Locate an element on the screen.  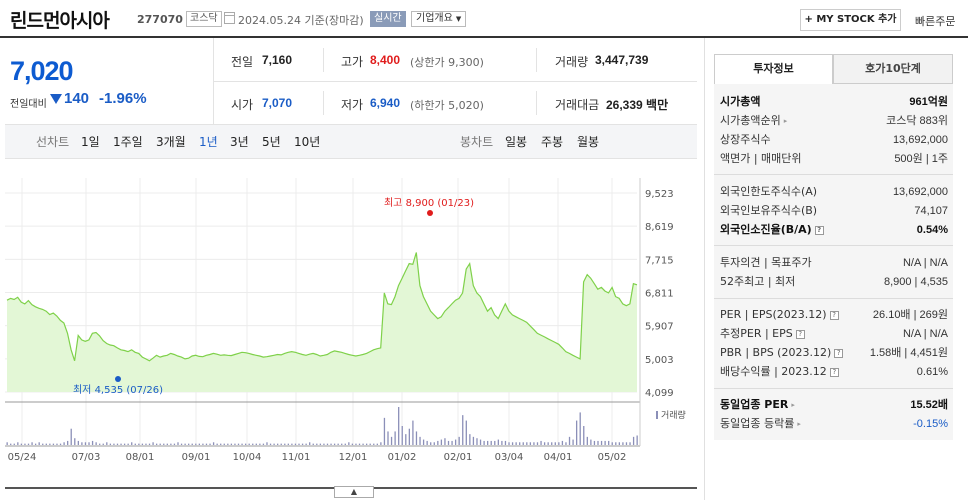
info-key: 외국인한도주식수(A) is located at coordinates (768, 192).